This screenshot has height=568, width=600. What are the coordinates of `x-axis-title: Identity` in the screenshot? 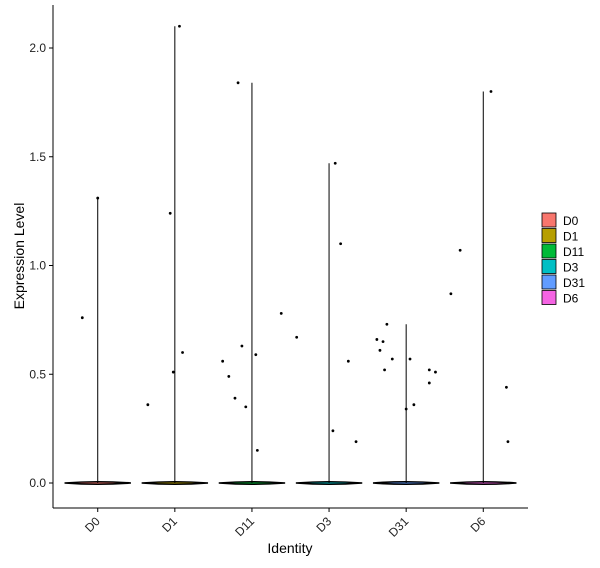 It's located at (289, 548).